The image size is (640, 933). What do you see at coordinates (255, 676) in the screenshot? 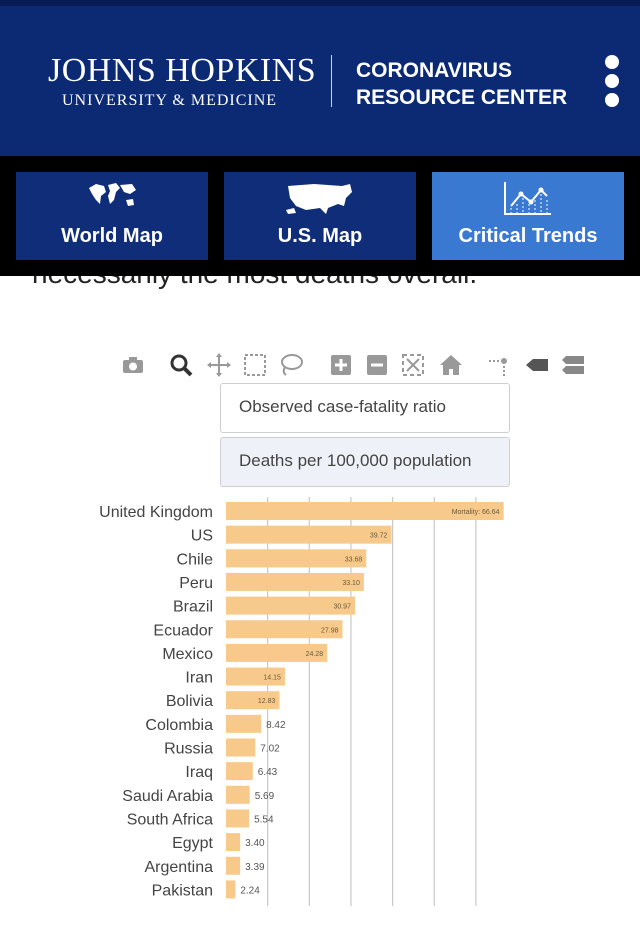
I see `bar-iran` at bounding box center [255, 676].